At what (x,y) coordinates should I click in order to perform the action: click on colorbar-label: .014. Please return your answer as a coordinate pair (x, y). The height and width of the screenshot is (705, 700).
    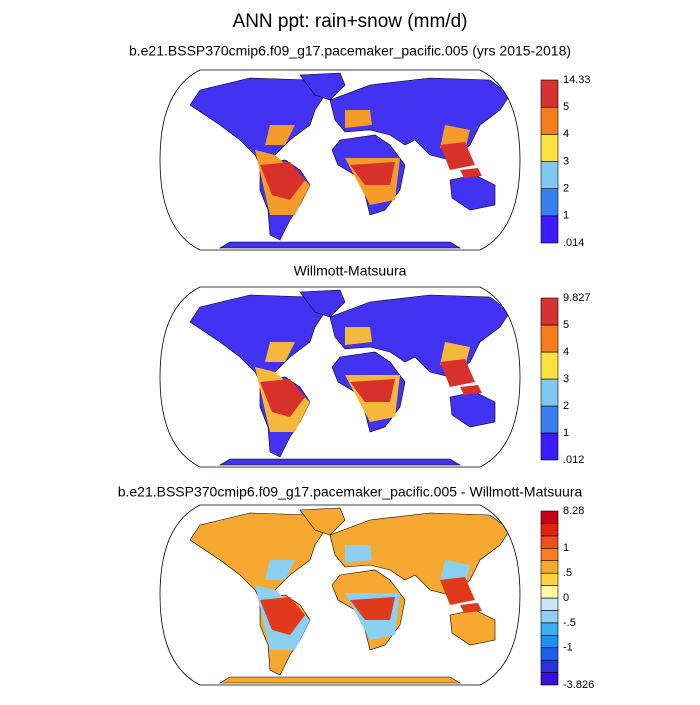
    Looking at the image, I should click on (573, 243).